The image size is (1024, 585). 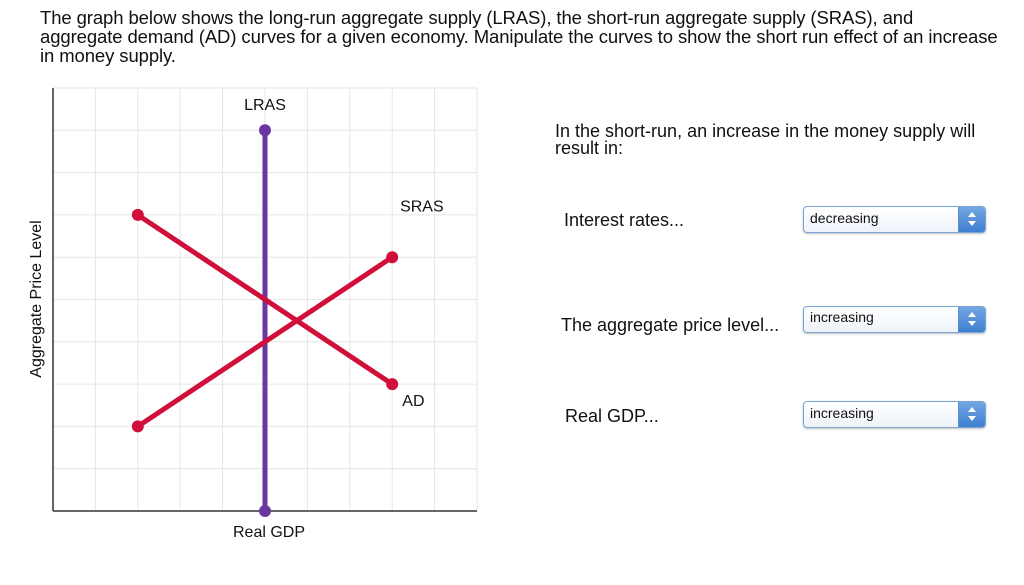 What do you see at coordinates (265, 105) in the screenshot?
I see `lras-label: LRAS` at bounding box center [265, 105].